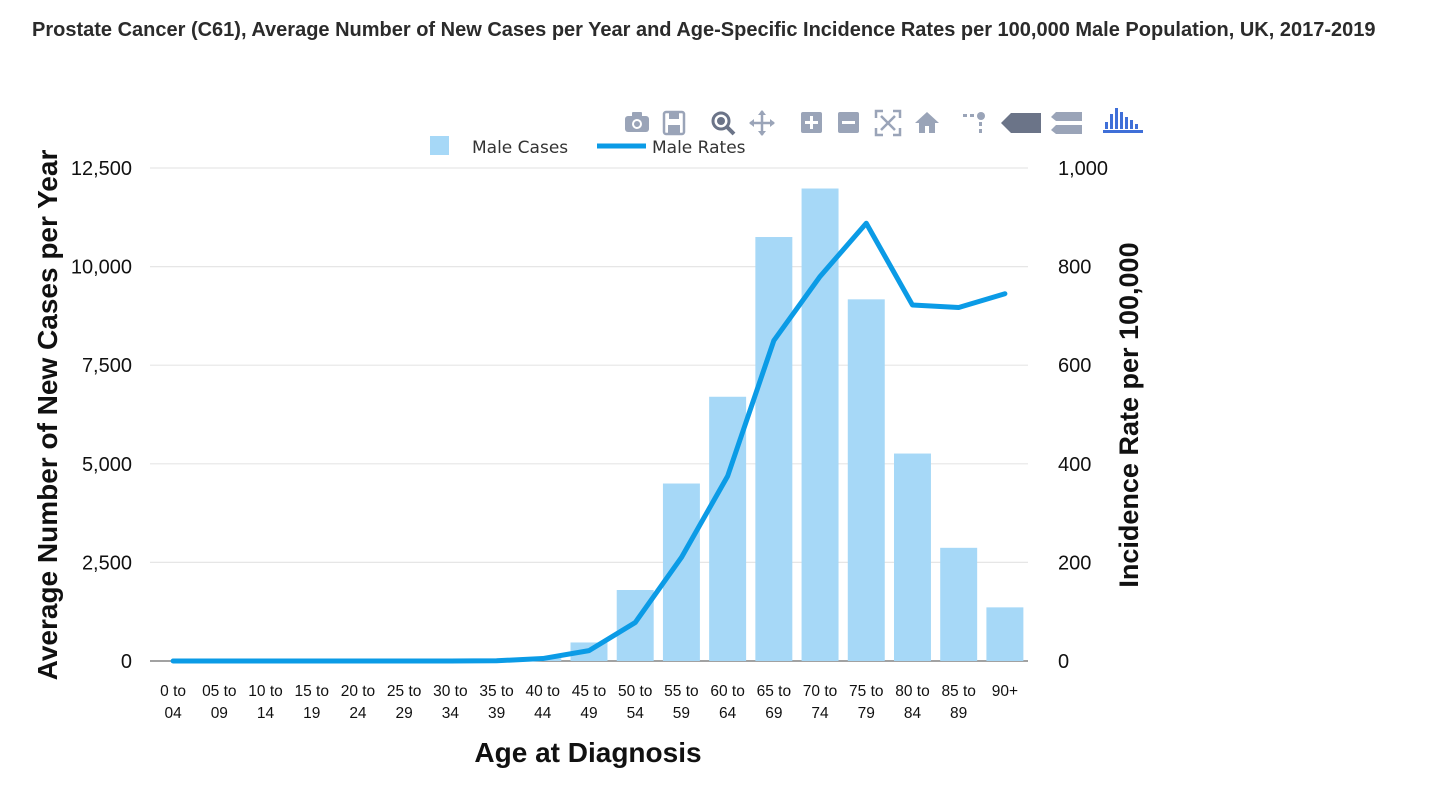 Image resolution: width=1456 pixels, height=786 pixels. What do you see at coordinates (450, 702) in the screenshot?
I see `x-tick-label: 30 to 34` at bounding box center [450, 702].